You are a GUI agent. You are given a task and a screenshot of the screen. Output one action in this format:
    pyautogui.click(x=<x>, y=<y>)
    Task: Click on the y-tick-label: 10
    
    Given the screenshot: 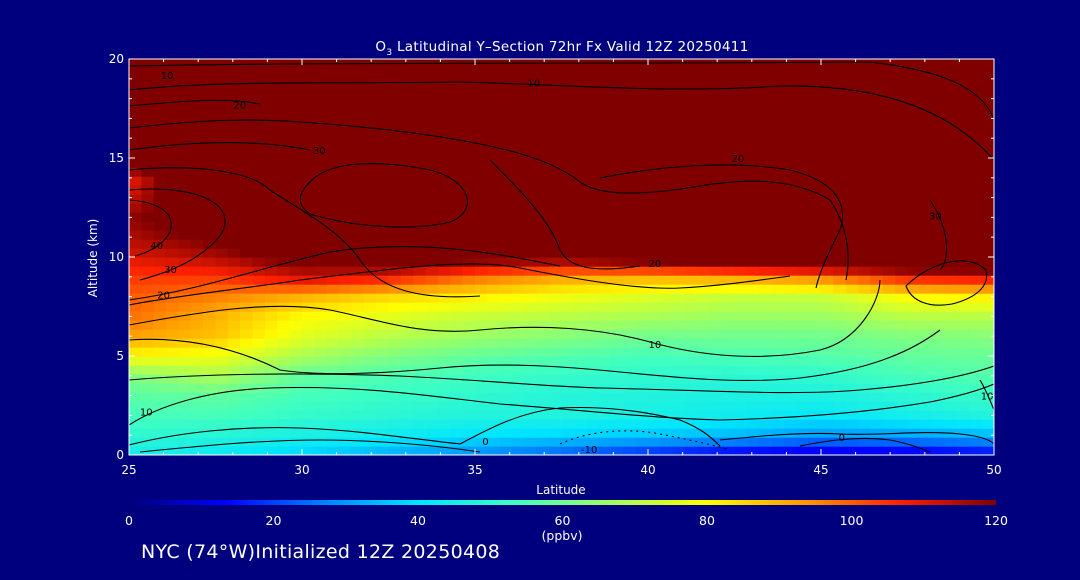 What is the action you would take?
    pyautogui.click(x=116, y=257)
    